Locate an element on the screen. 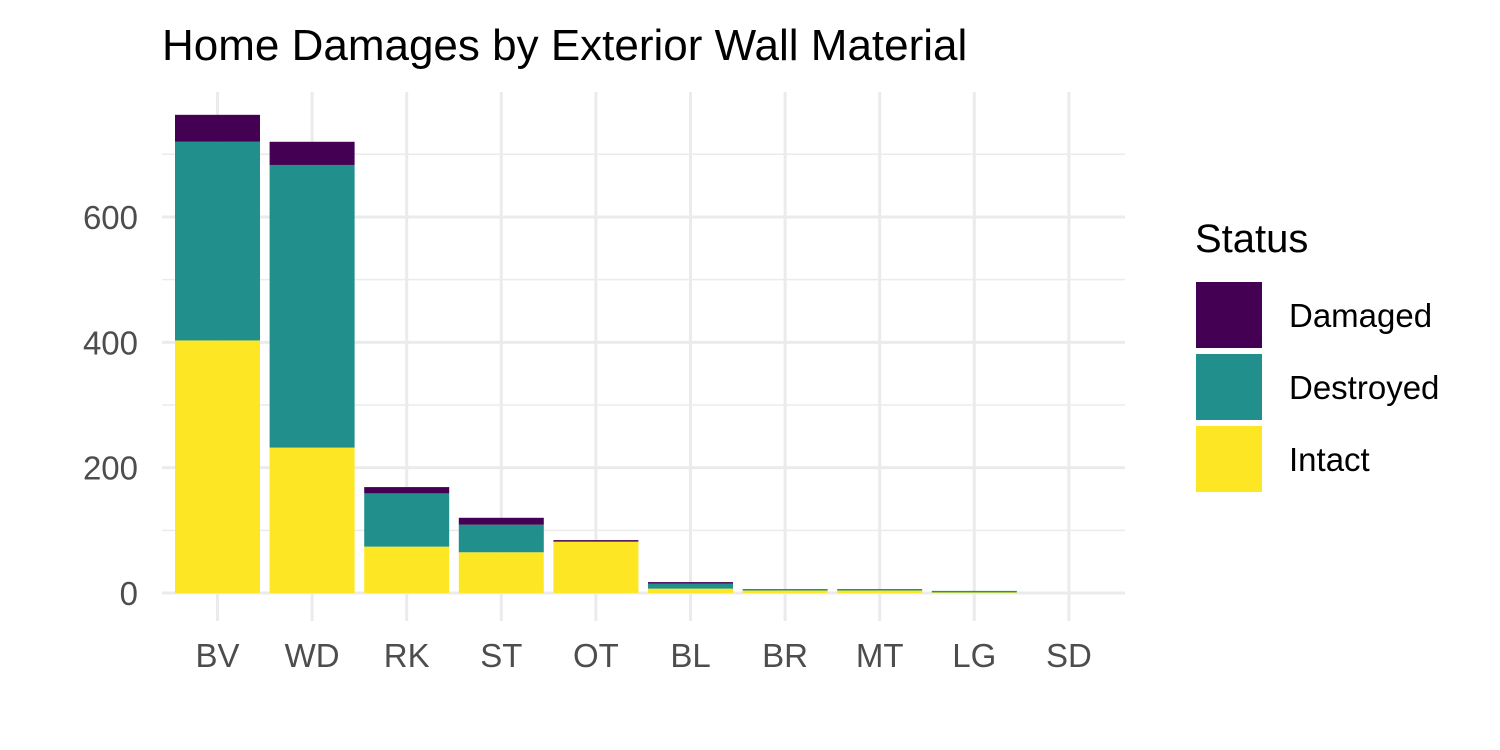 The width and height of the screenshot is (1500, 750). bar-intact-bl is located at coordinates (690, 590).